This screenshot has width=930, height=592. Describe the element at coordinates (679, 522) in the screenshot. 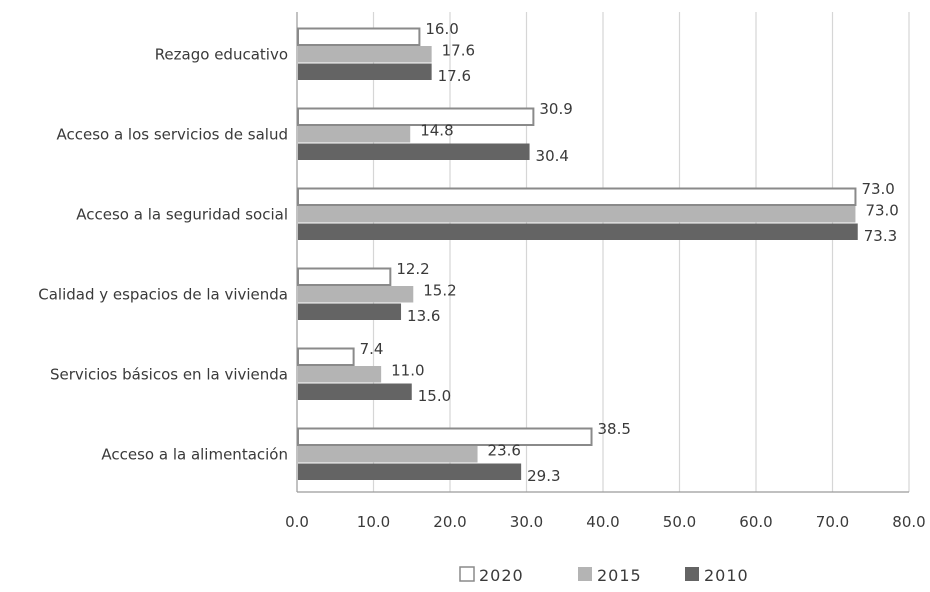

I see `x-tick-label: 50.0` at that location.